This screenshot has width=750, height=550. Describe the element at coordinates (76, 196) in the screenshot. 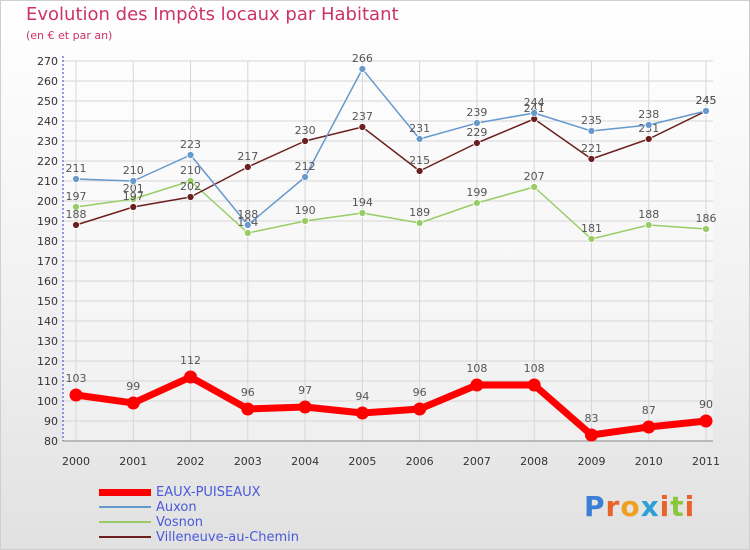

I see `data-label-vosnon: 197` at that location.